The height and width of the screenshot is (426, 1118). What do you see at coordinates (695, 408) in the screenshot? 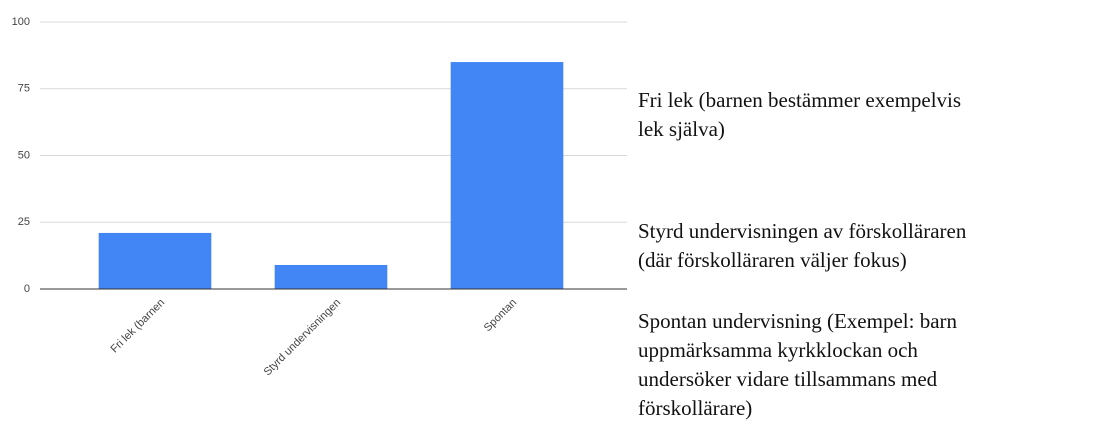
I see `note-line: förskollärare)` at bounding box center [695, 408].